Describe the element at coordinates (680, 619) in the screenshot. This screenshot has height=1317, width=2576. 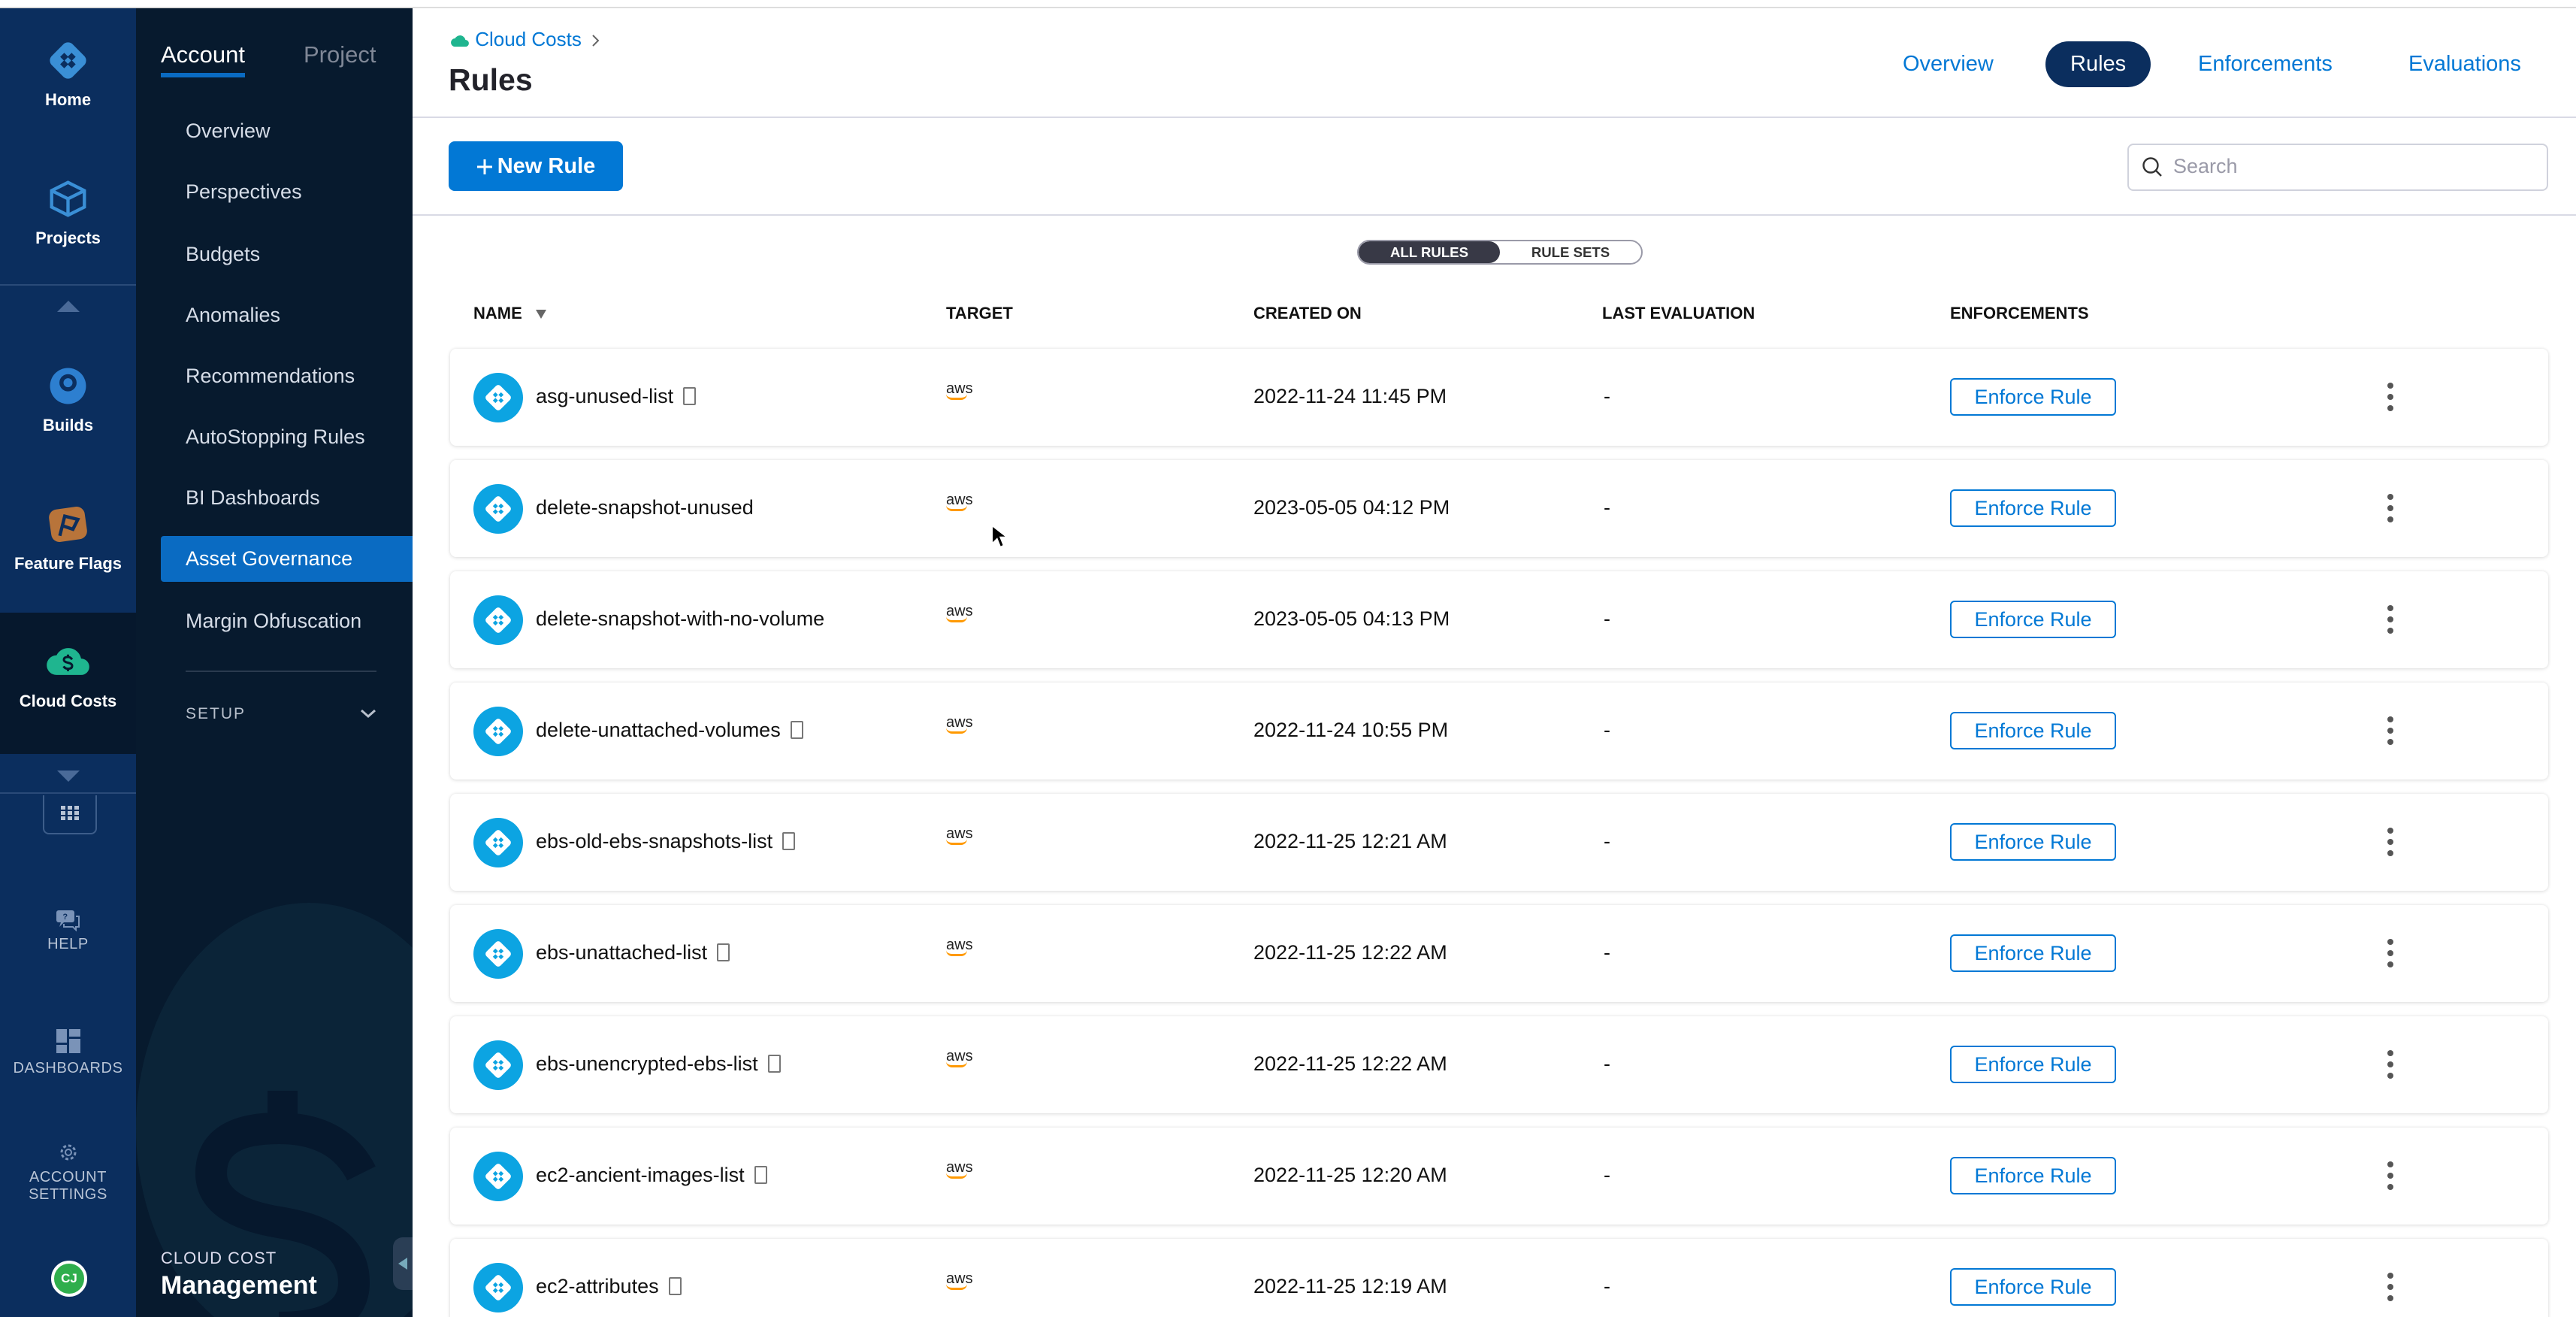
I see `rule-name: delete-snapshot-with-no-volume` at that location.